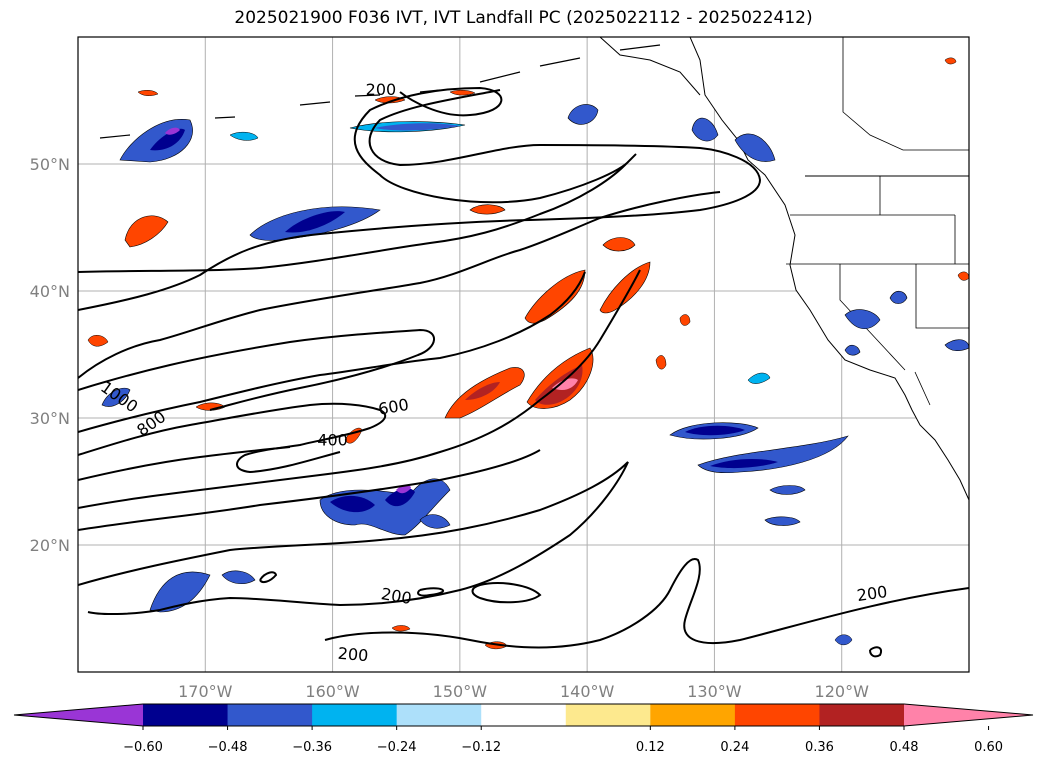 The image size is (1047, 765). What do you see at coordinates (877, 221) in the screenshot?
I see `state-borders` at bounding box center [877, 221].